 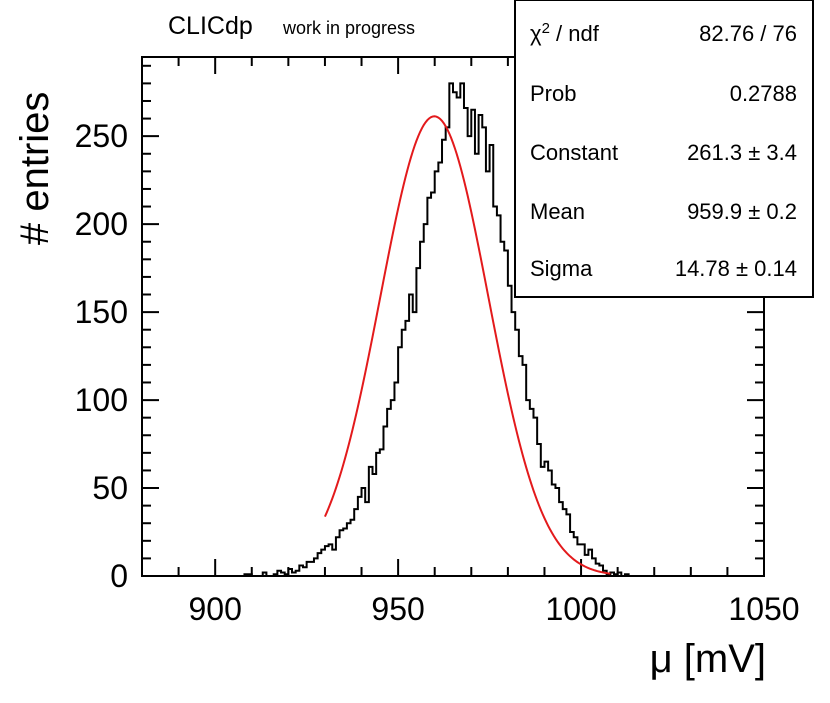 I want to click on stats-constant-label: Constant, so click(x=574, y=152).